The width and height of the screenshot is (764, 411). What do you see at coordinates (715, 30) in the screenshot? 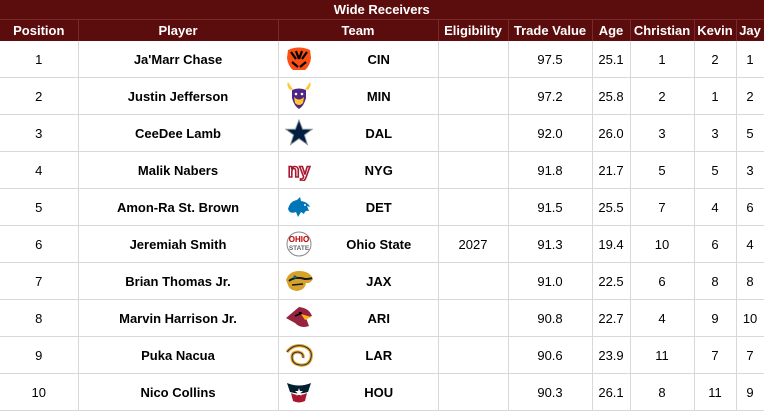
I see `header-kevin: Kevin` at bounding box center [715, 30].